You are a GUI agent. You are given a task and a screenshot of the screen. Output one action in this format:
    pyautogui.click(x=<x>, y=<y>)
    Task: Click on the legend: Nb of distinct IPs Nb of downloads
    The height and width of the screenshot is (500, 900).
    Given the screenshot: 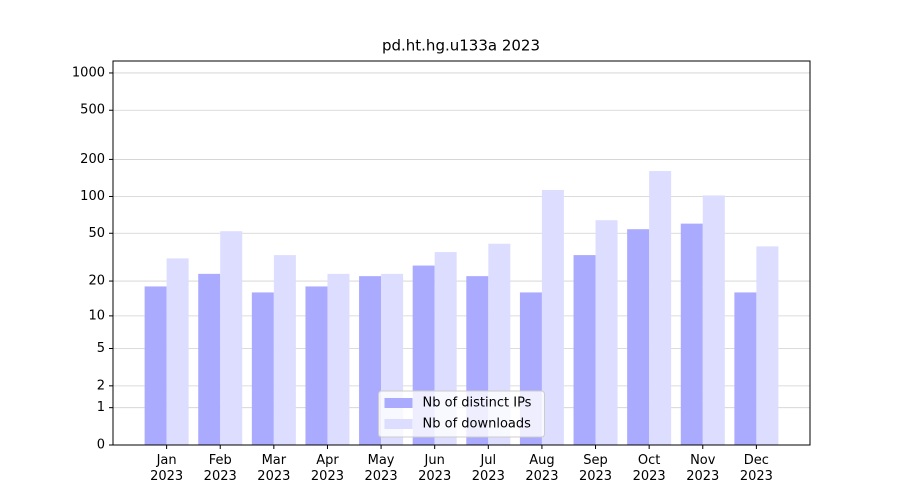 What is the action you would take?
    pyautogui.click(x=461, y=414)
    